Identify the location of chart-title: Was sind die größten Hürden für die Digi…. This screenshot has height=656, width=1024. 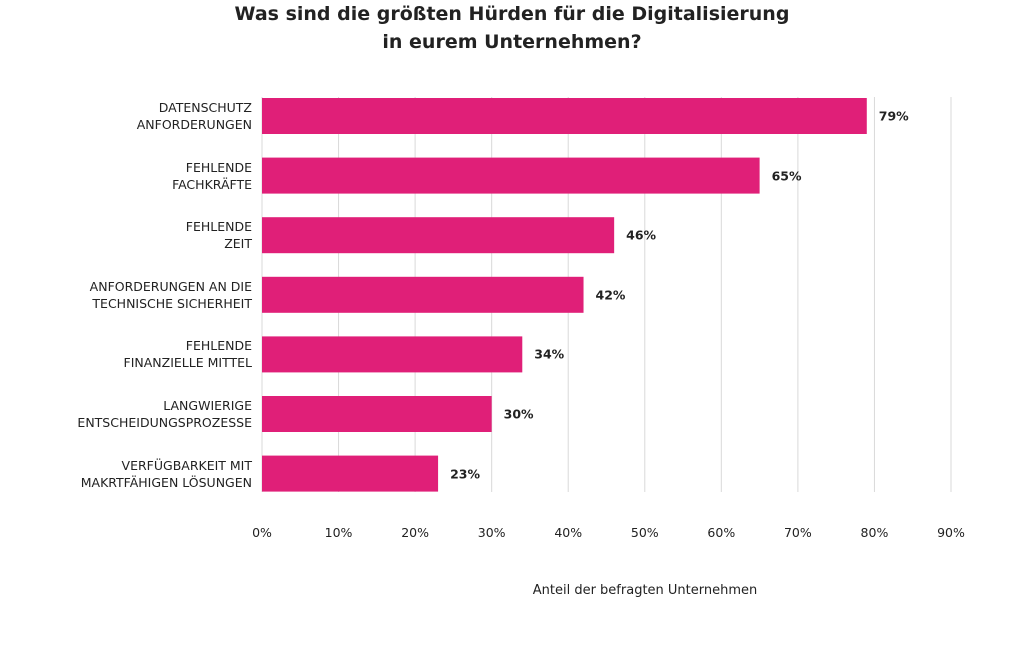
(512, 28).